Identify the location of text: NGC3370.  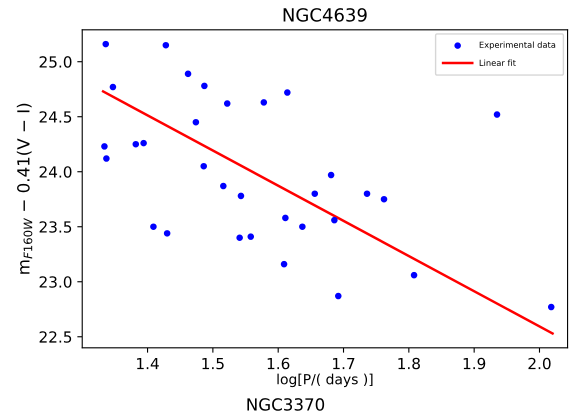
(285, 404).